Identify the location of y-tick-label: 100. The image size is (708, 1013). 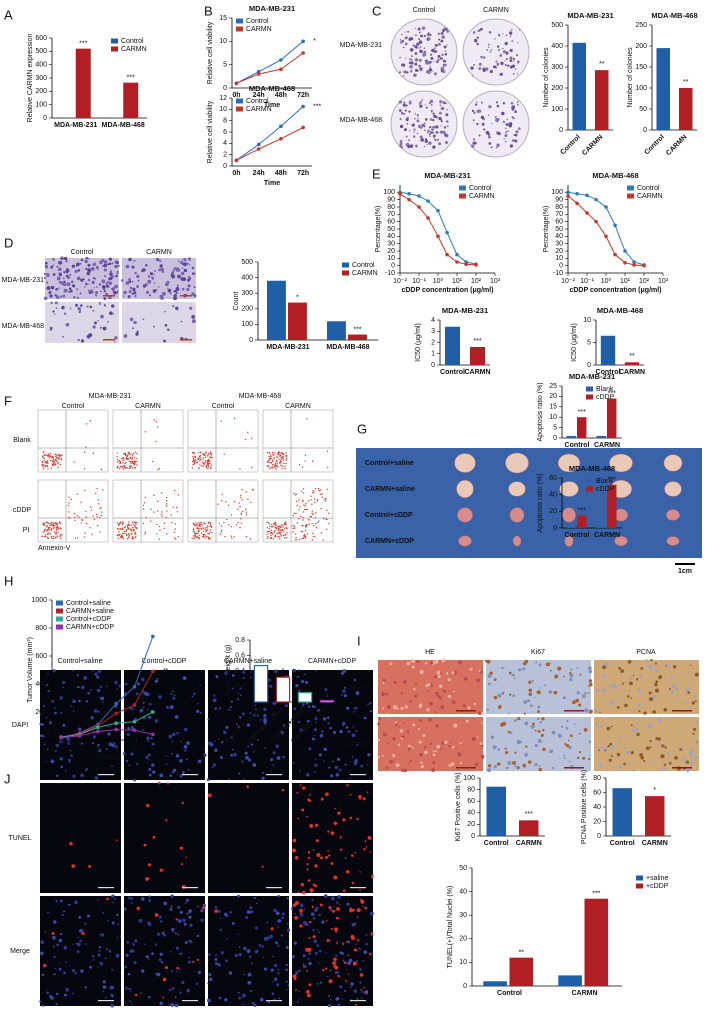
(641, 88).